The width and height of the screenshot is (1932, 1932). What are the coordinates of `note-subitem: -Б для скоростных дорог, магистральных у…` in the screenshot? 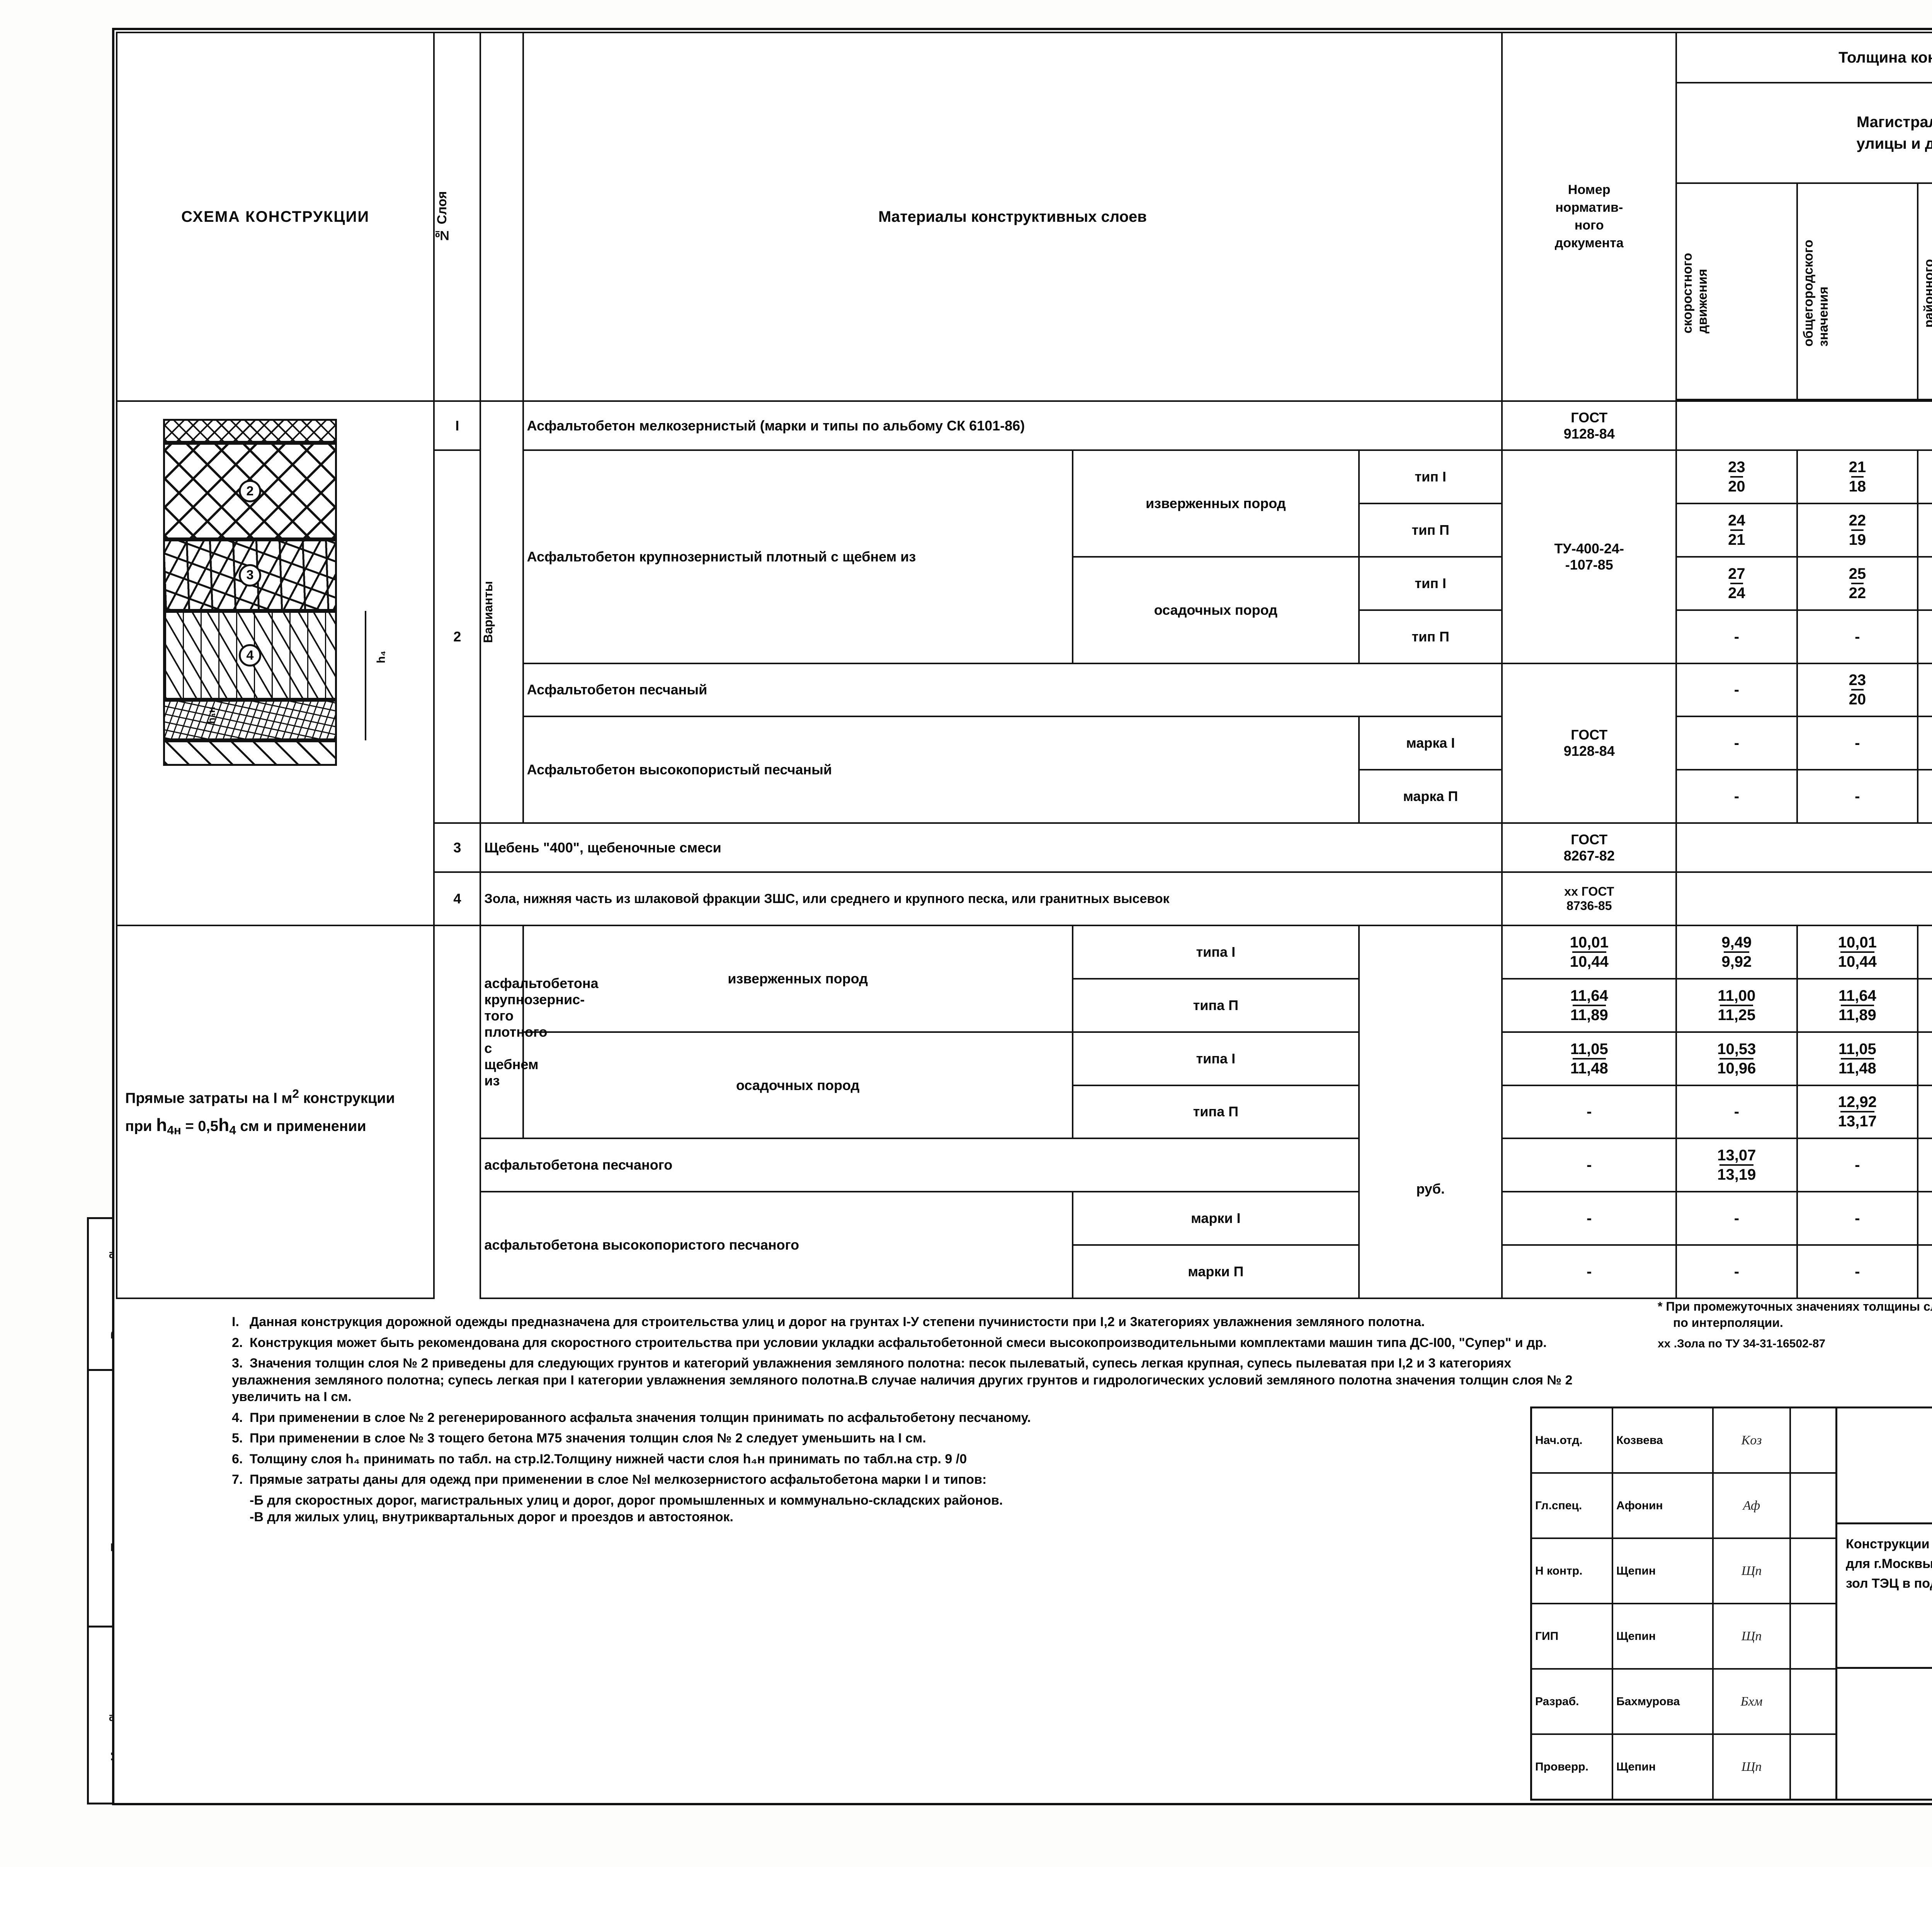 It's located at (627, 1501).